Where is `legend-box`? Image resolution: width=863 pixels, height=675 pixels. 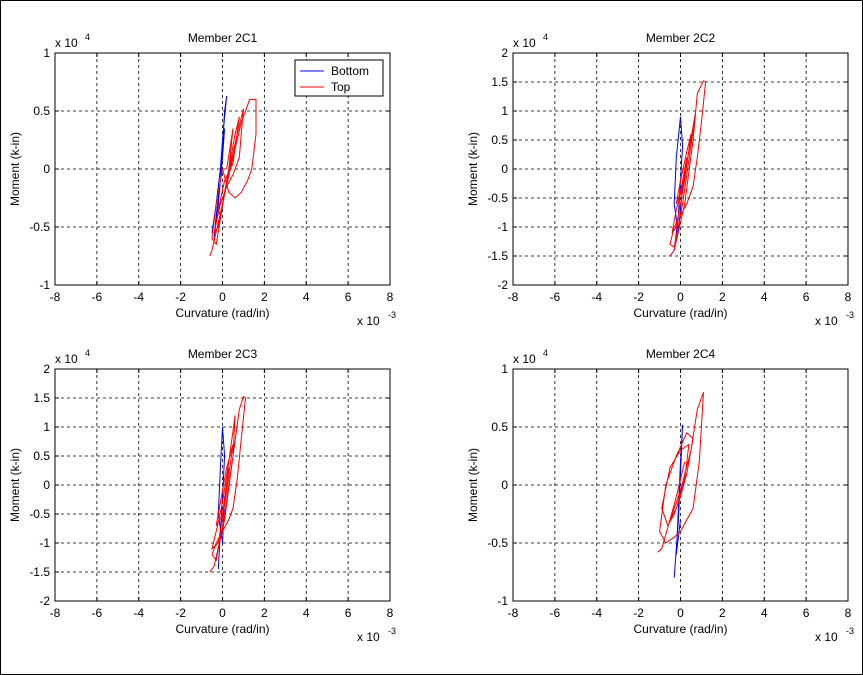
legend-box is located at coordinates (339, 78).